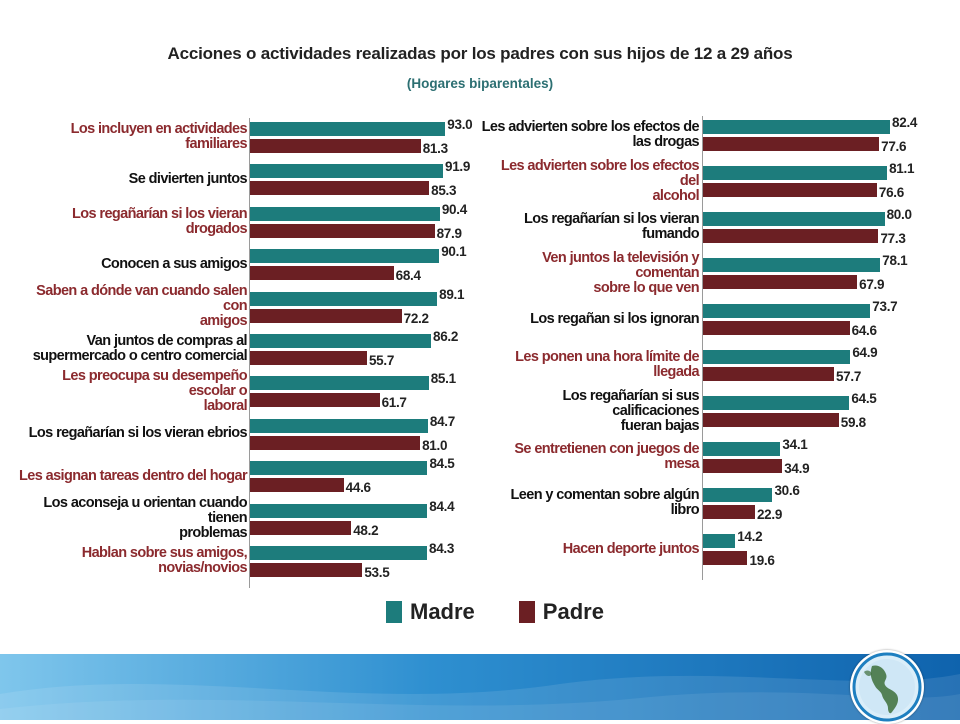  I want to click on category-label: Les asignan tareas dentro del hogar, so click(133, 475).